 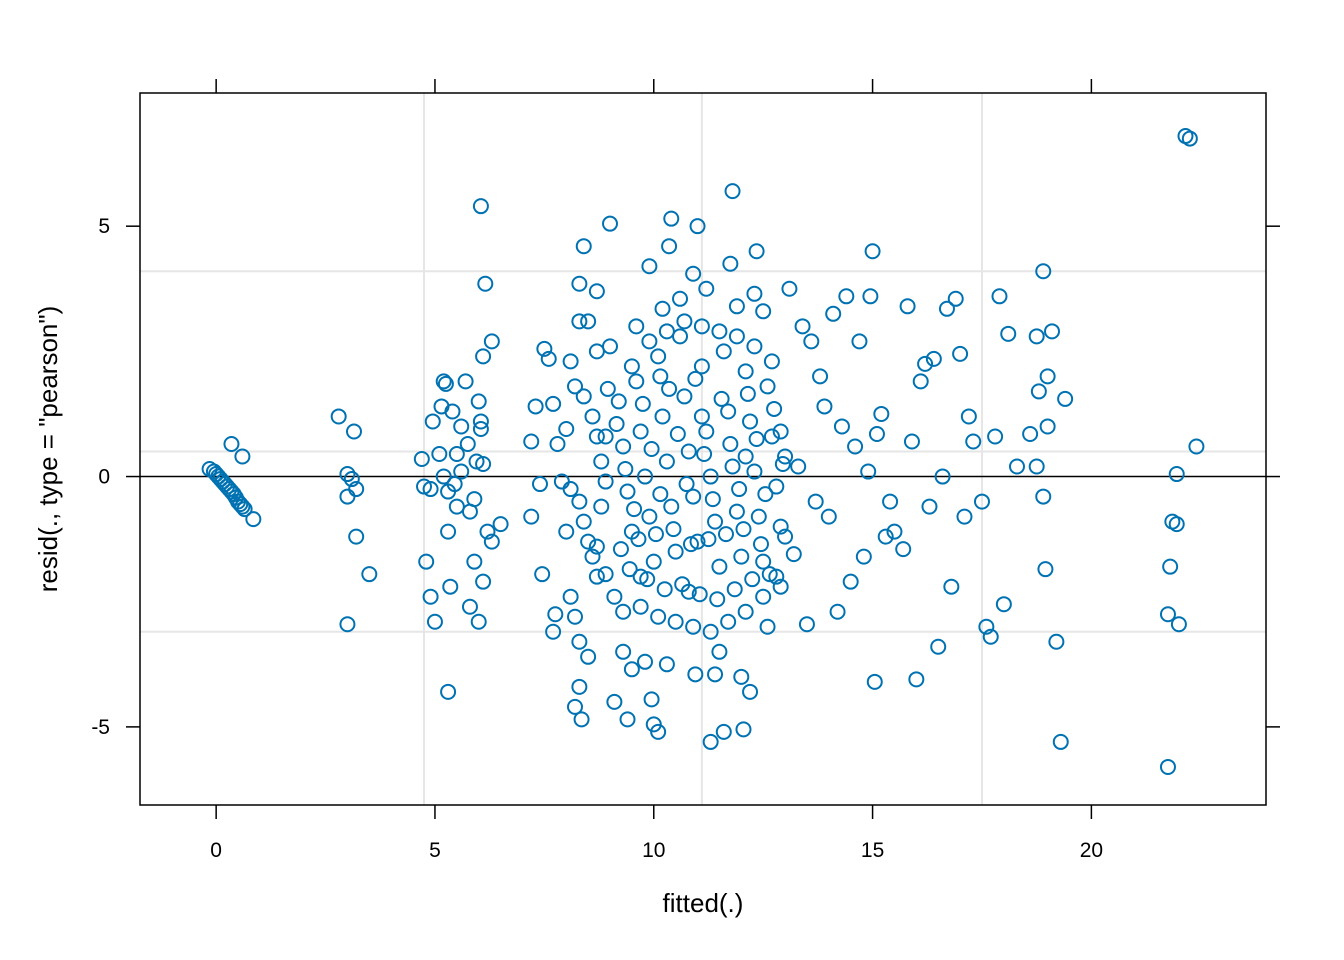 What do you see at coordinates (435, 850) in the screenshot?
I see `x-tick-label: 5` at bounding box center [435, 850].